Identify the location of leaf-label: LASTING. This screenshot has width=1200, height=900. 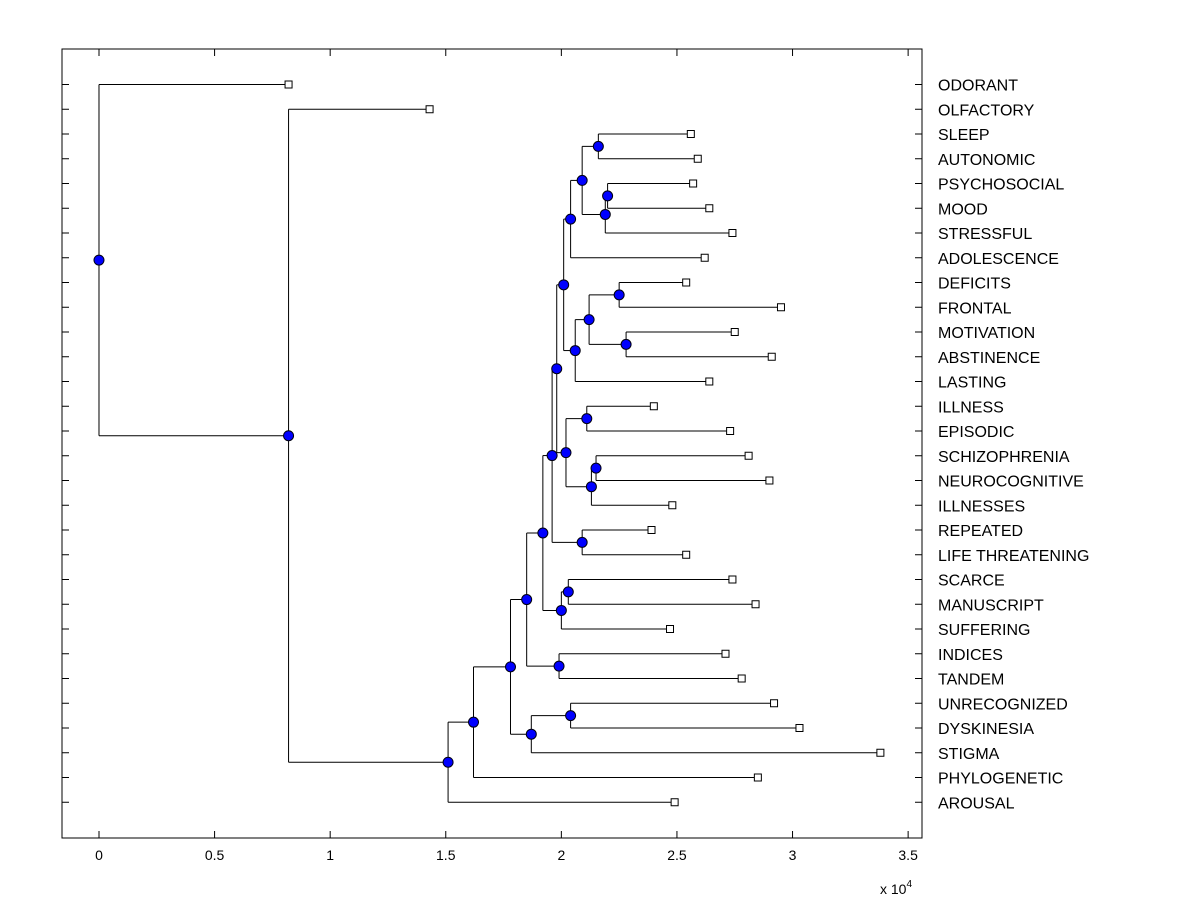
(972, 383).